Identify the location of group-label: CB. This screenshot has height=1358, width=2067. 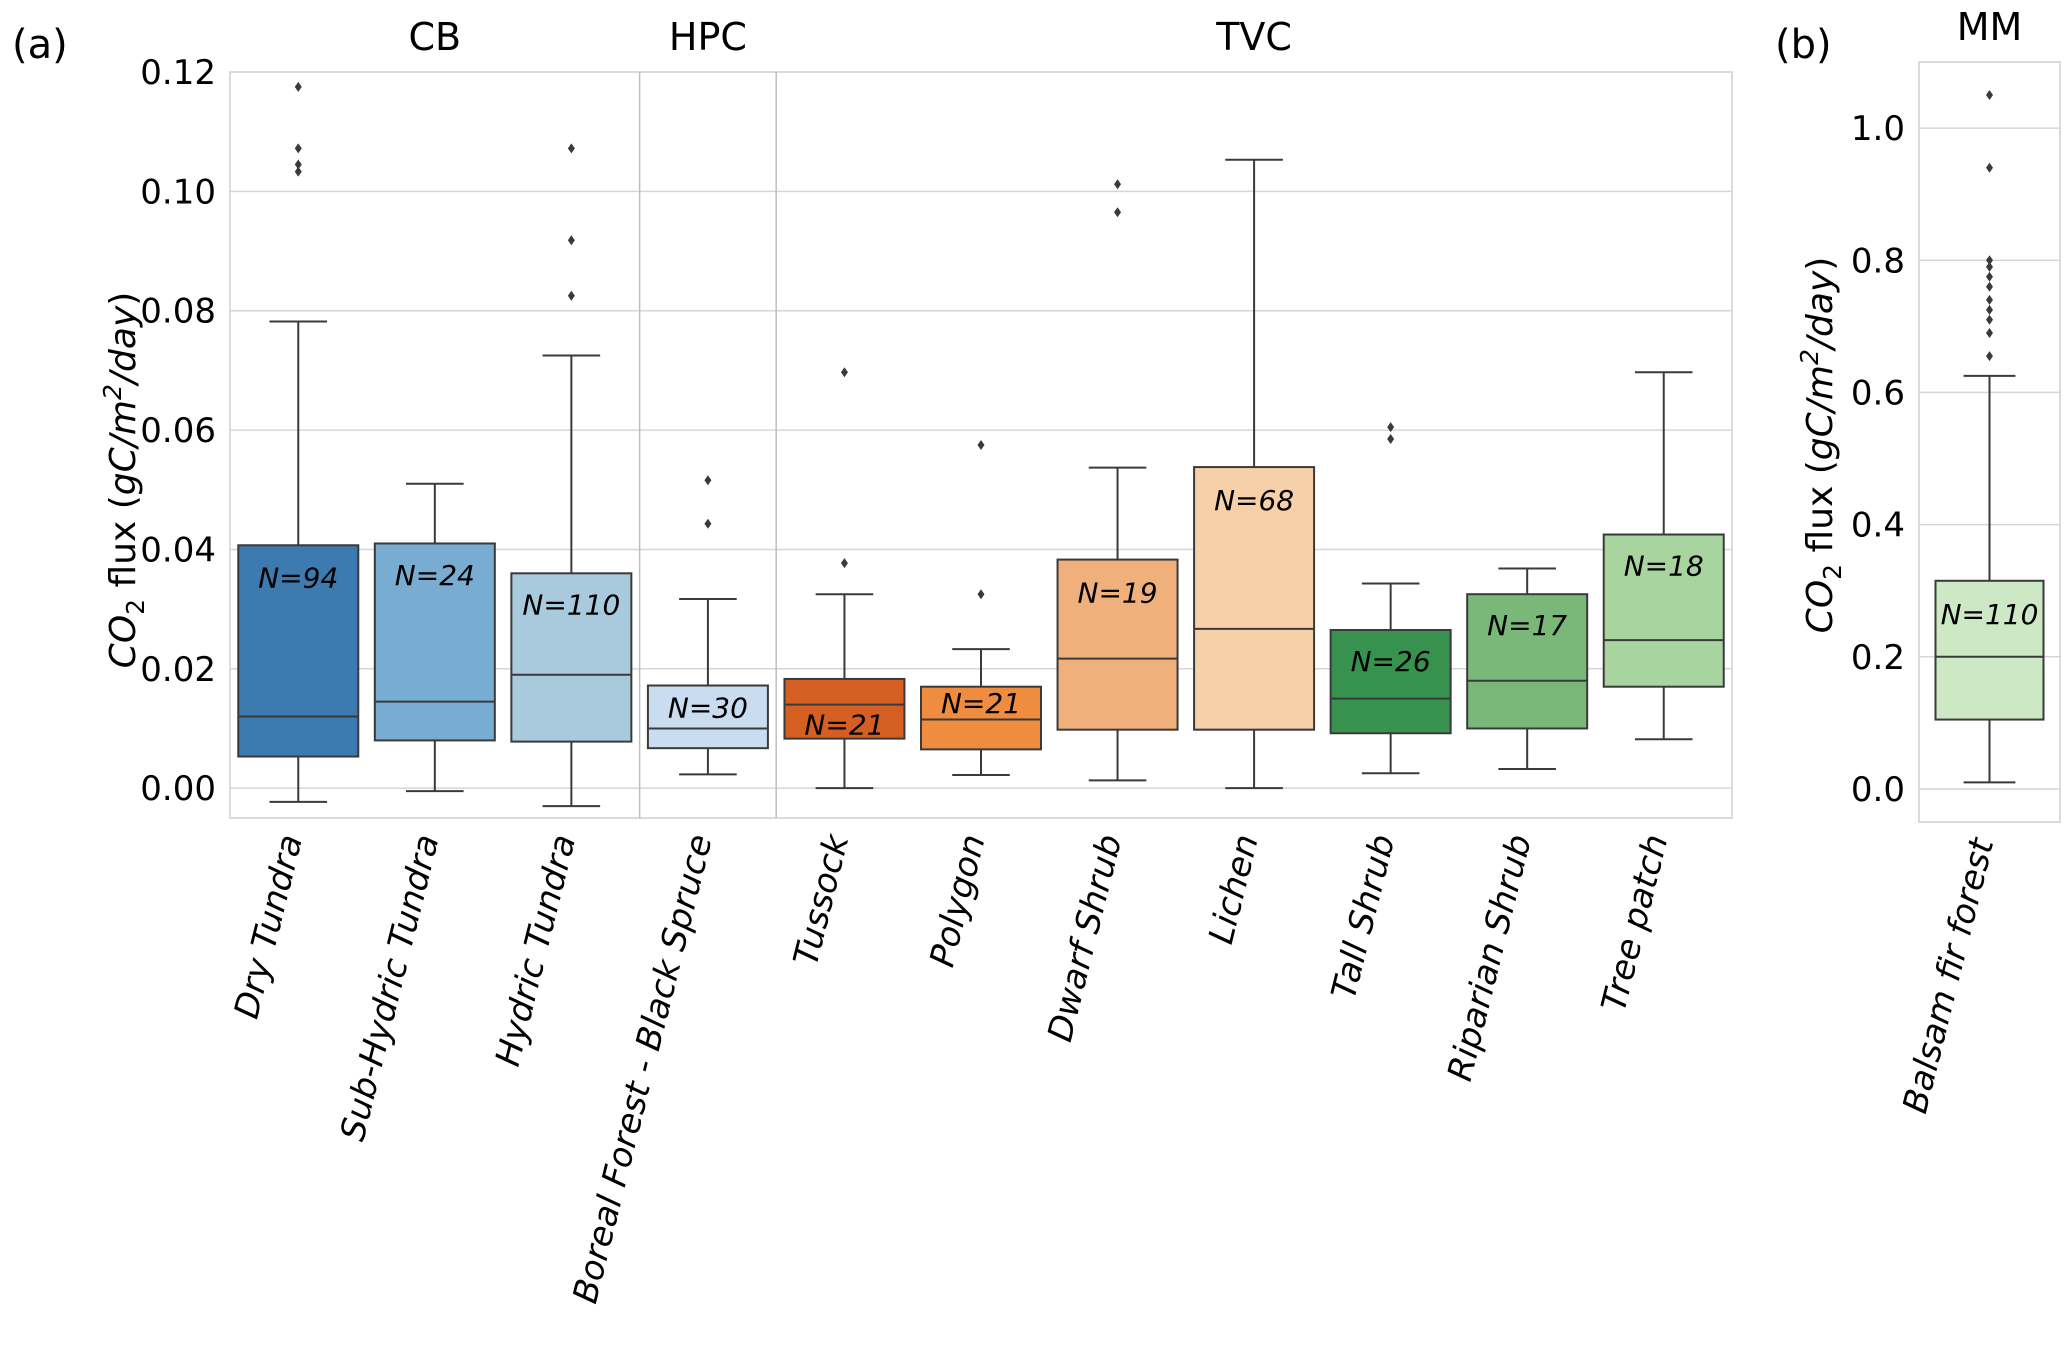
(435, 37).